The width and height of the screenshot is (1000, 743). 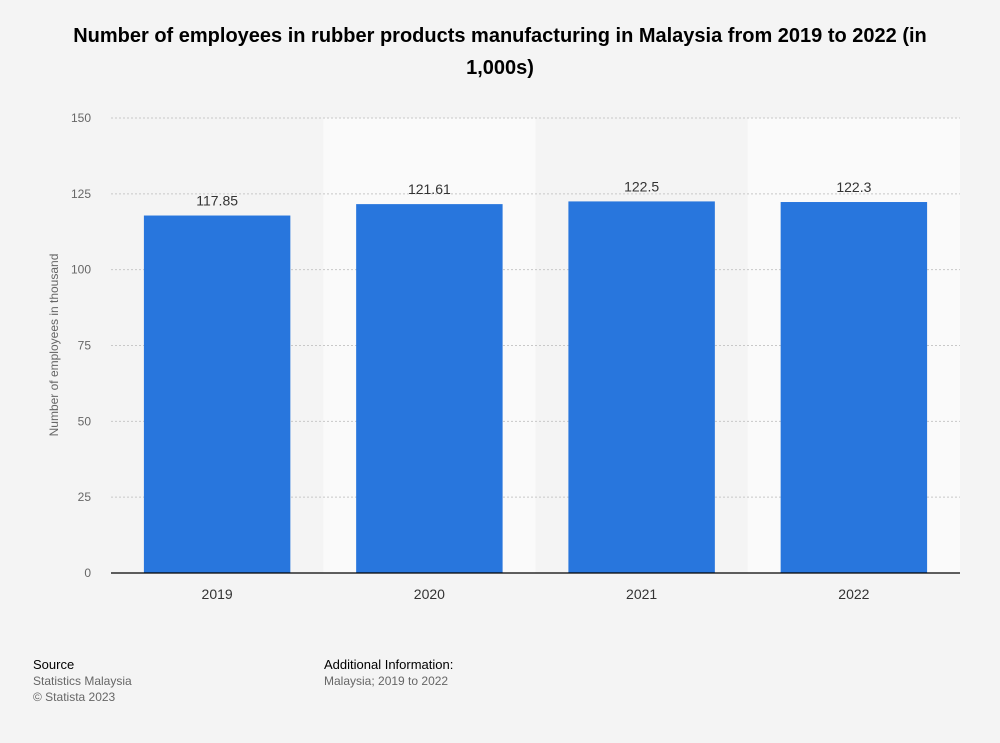 What do you see at coordinates (389, 664) in the screenshot?
I see `additional-info-heading: Additional Information:` at bounding box center [389, 664].